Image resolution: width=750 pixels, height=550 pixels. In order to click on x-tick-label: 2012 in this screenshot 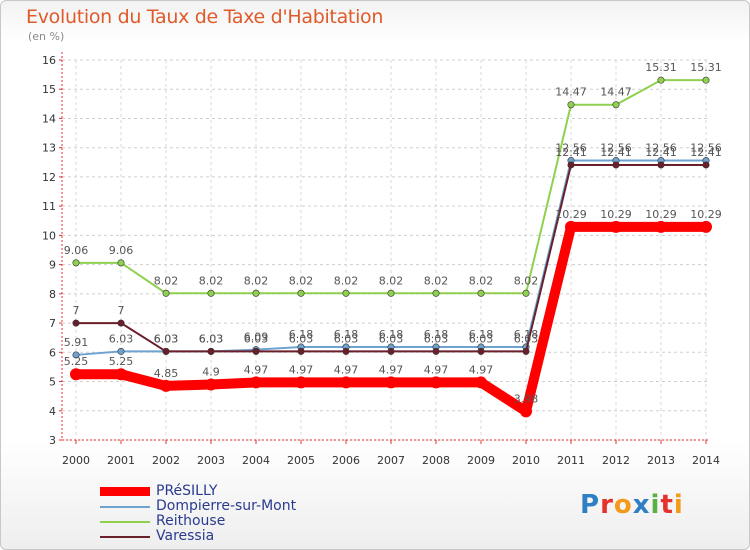, I will do `click(616, 460)`.